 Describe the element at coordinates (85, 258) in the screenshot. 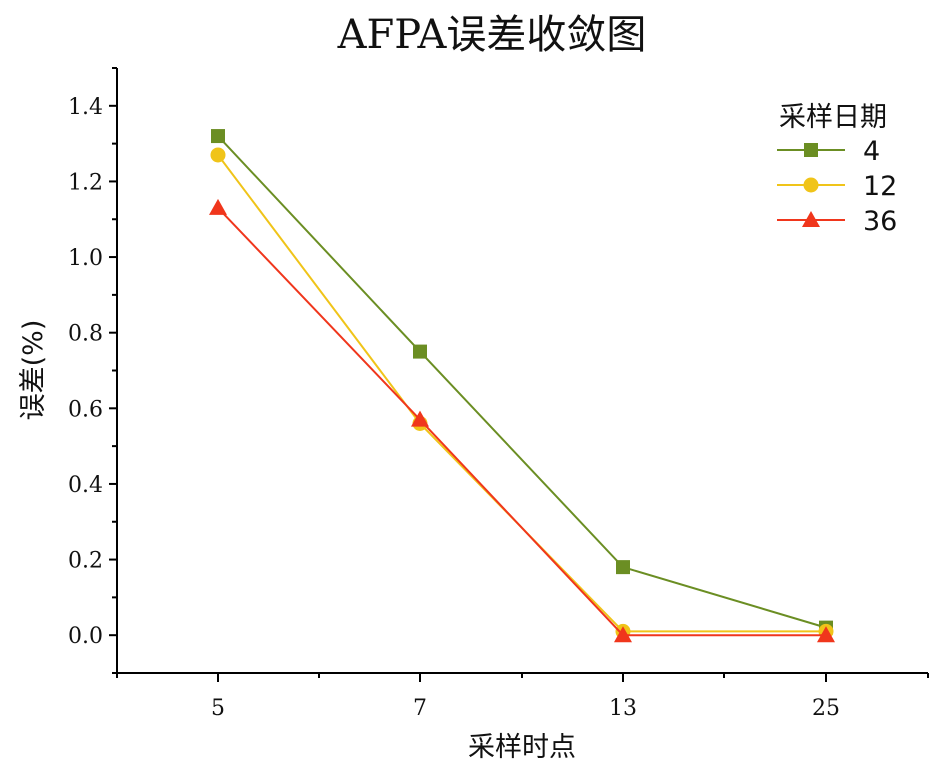

I see `y-tick-label: 1.0` at that location.